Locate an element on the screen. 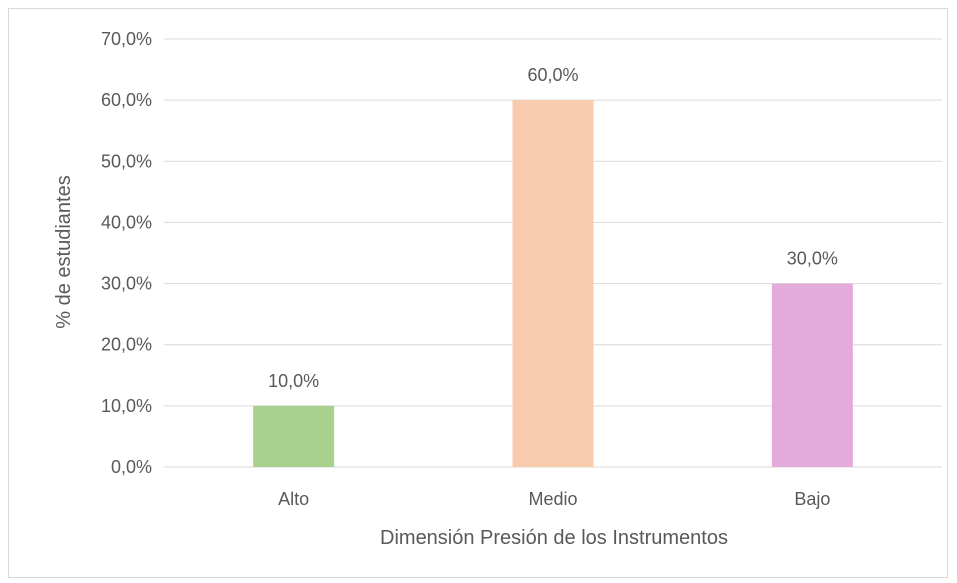 This screenshot has width=957, height=583. bar-medio is located at coordinates (553, 284).